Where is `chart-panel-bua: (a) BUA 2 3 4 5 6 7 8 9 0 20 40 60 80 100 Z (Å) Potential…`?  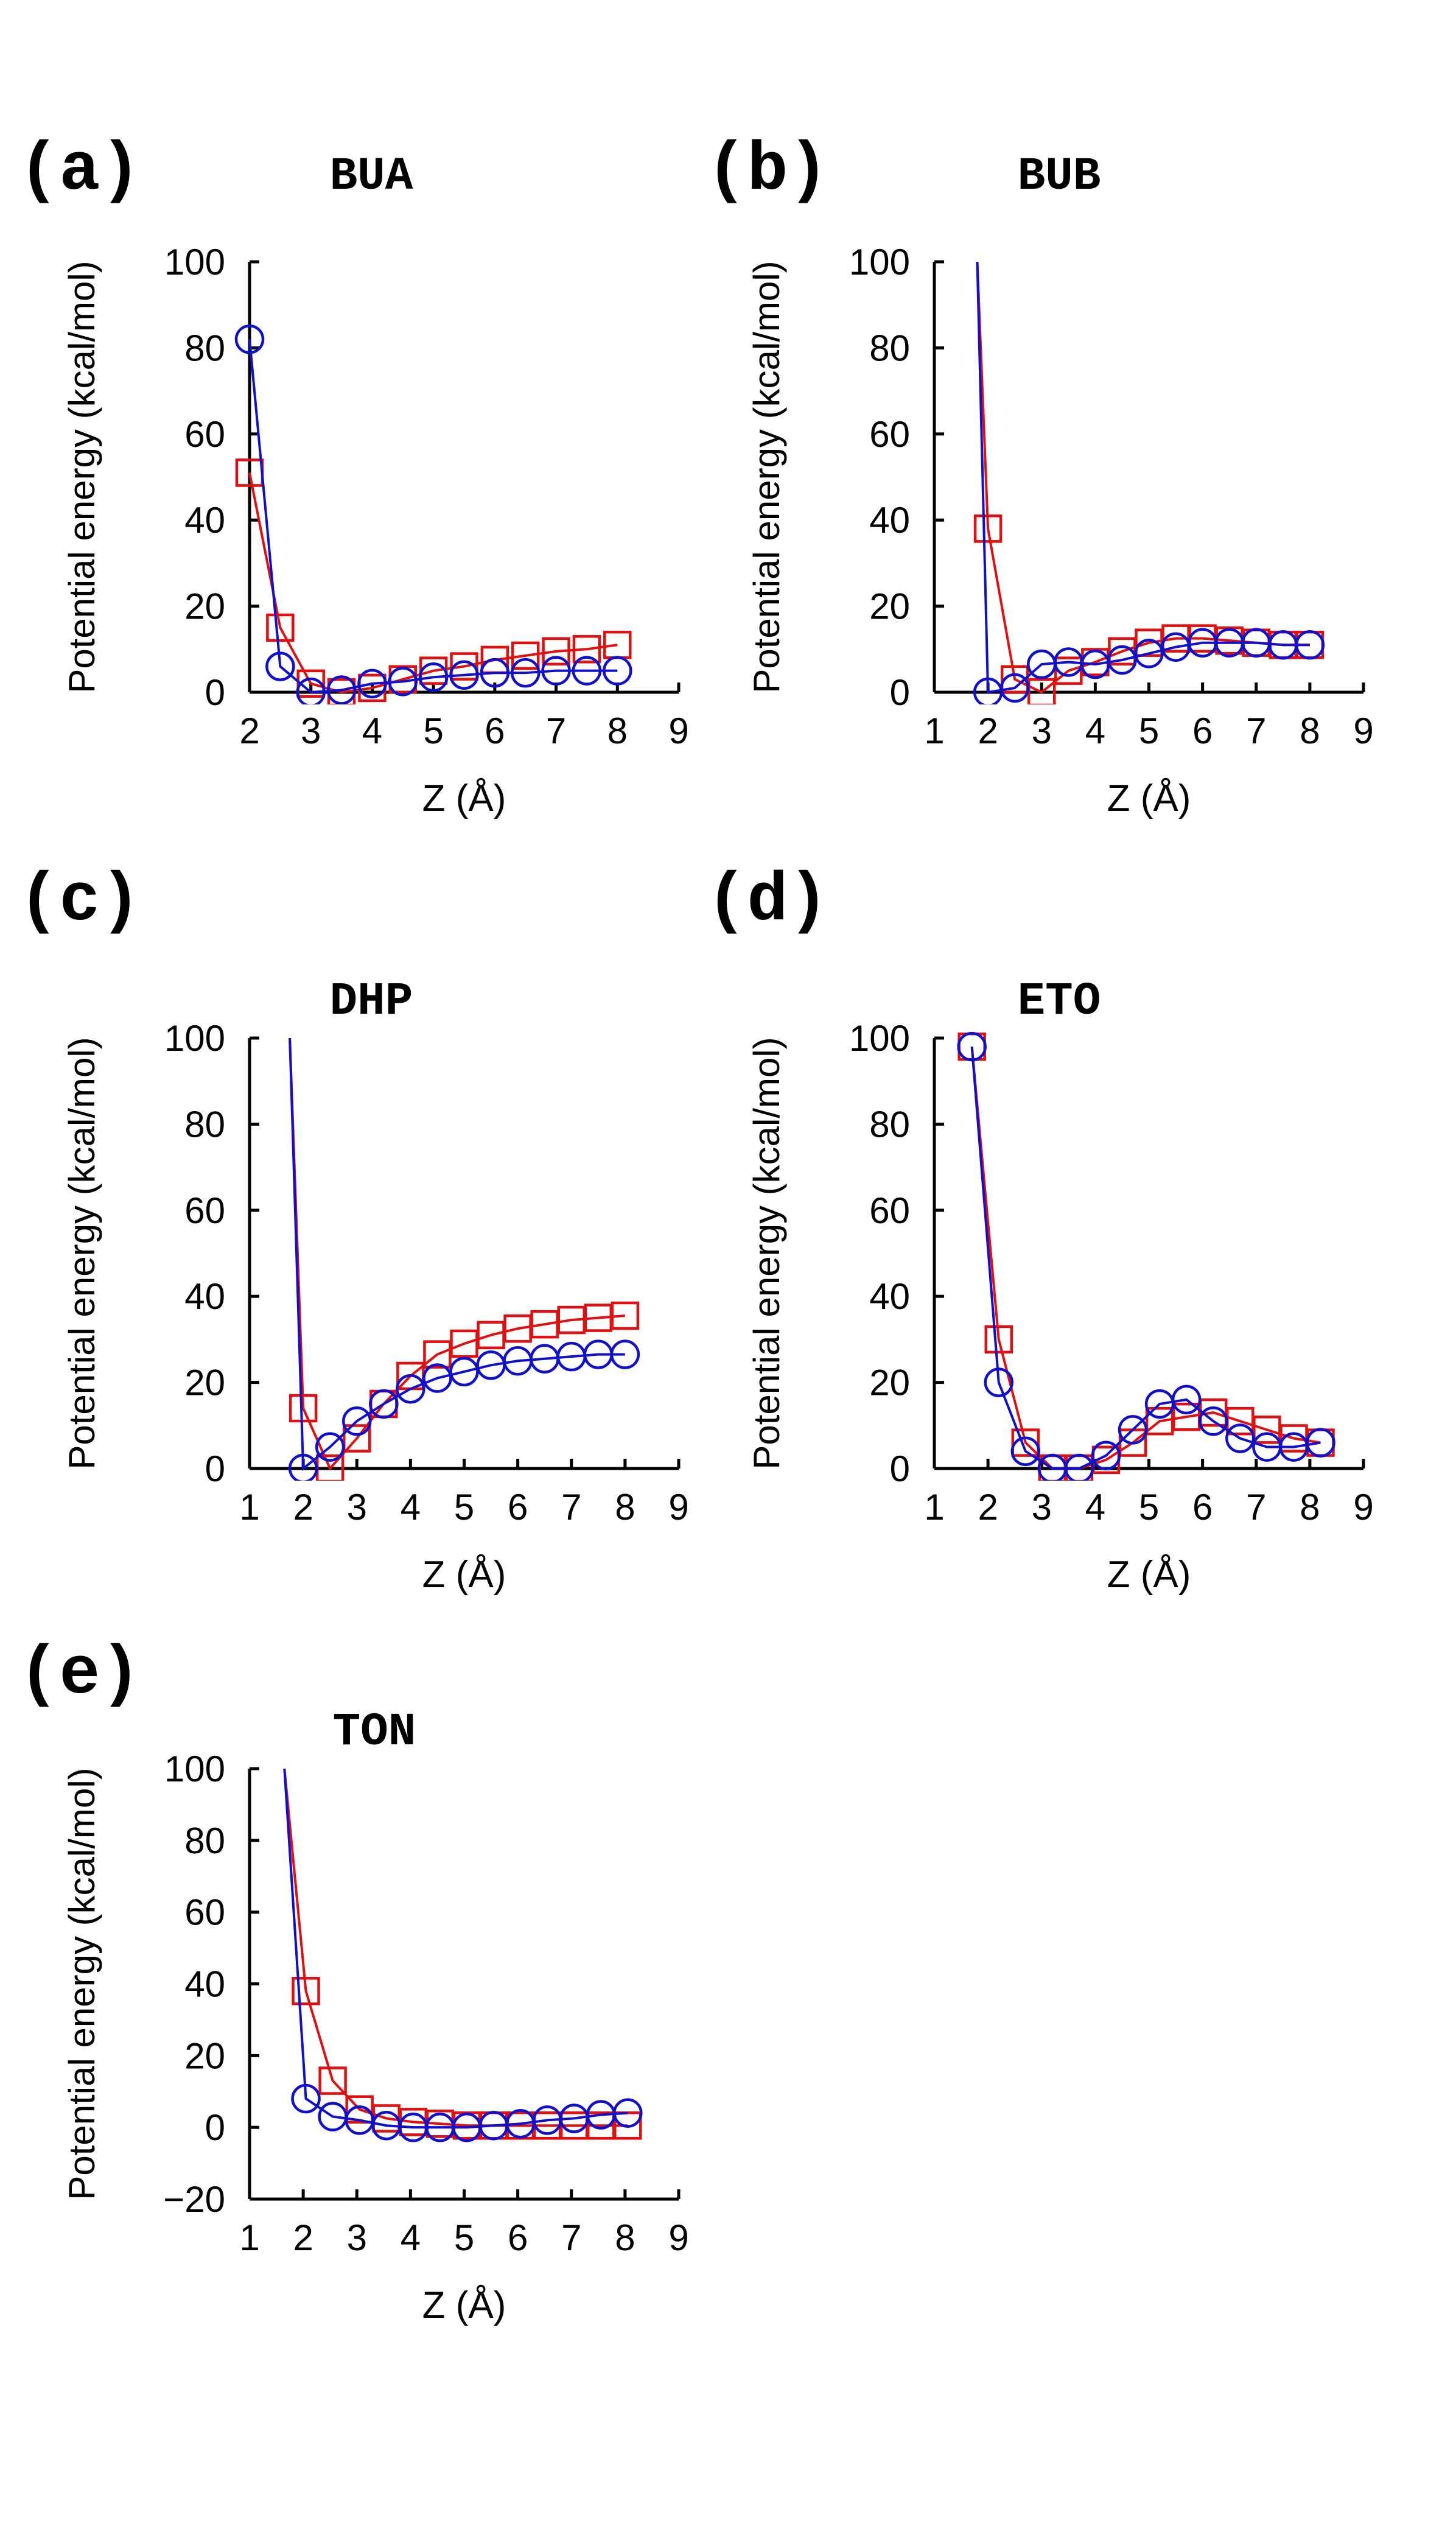
chart-panel-bua: (a) BUA 2 3 4 5 6 7 8 9 0 20 40 60 80 100 Z (Å) Potential… is located at coordinates (353, 475).